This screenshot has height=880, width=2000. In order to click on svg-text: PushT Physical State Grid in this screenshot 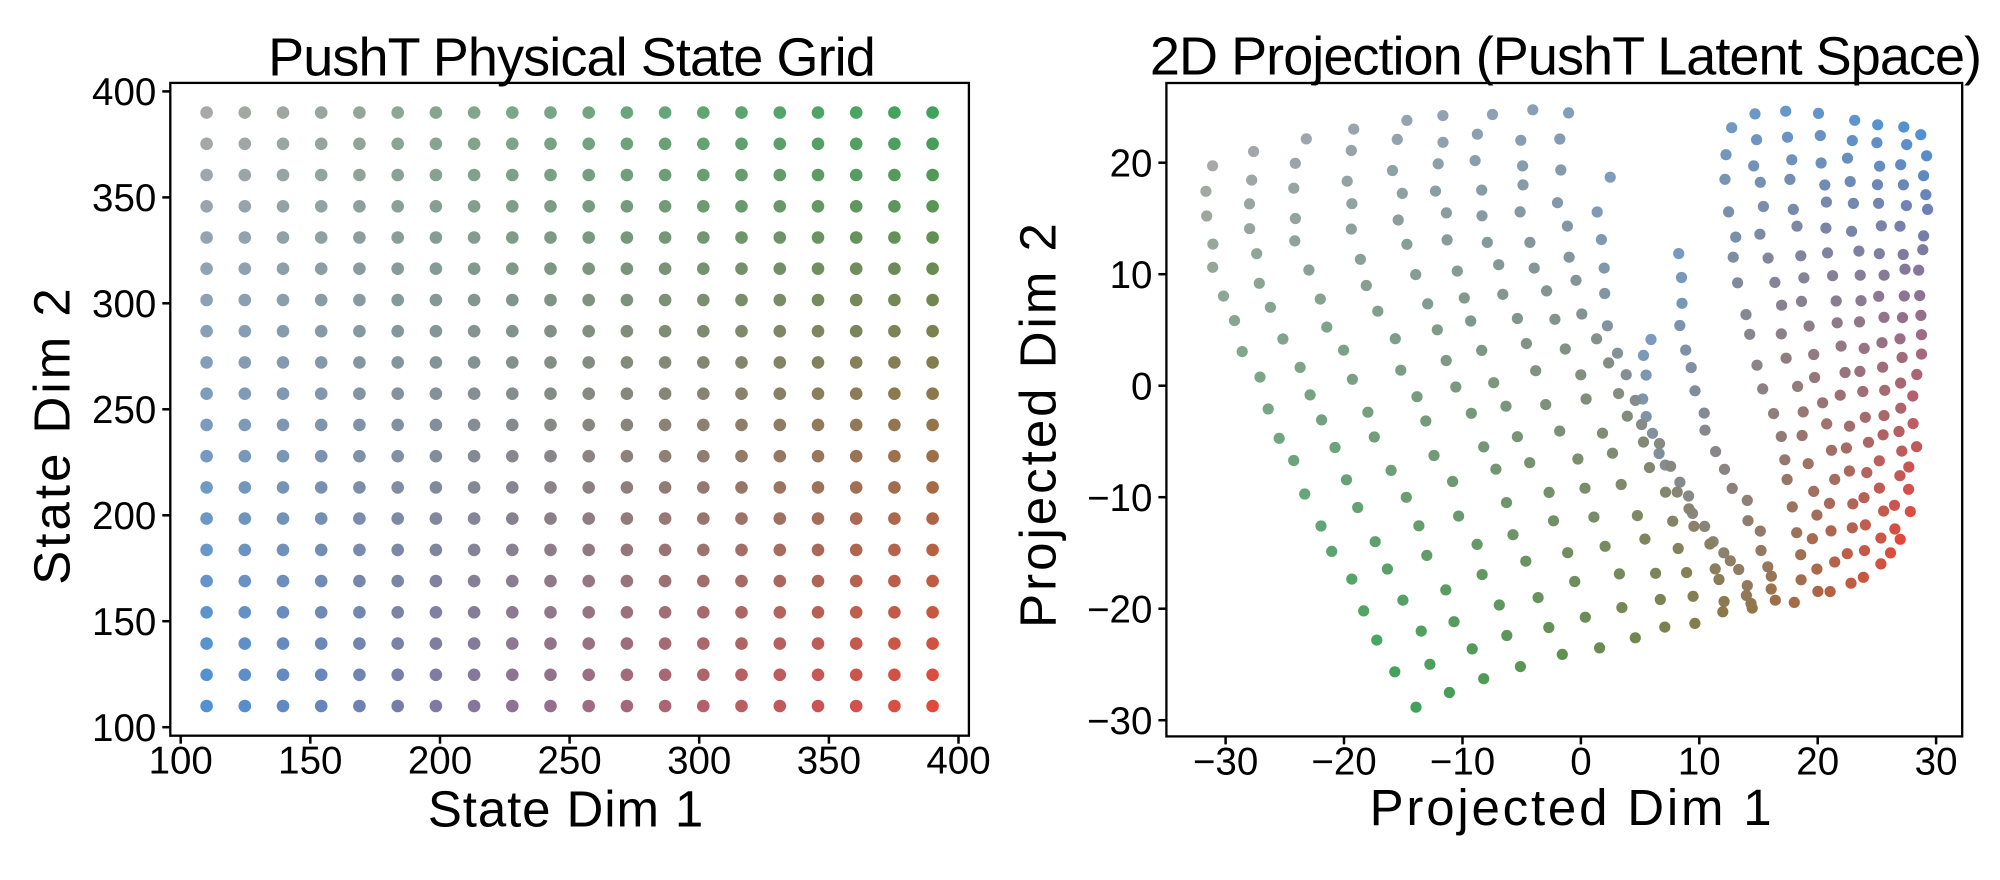, I will do `click(571, 57)`.